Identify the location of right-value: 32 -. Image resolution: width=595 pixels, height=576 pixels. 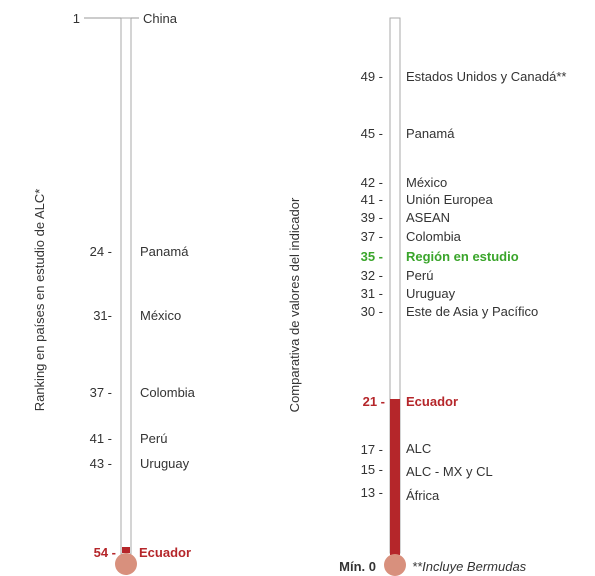
(372, 275).